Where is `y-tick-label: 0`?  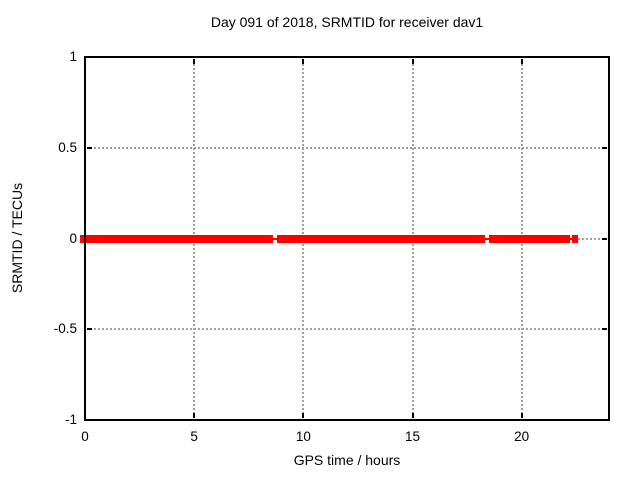 y-tick-label: 0 is located at coordinates (73, 238).